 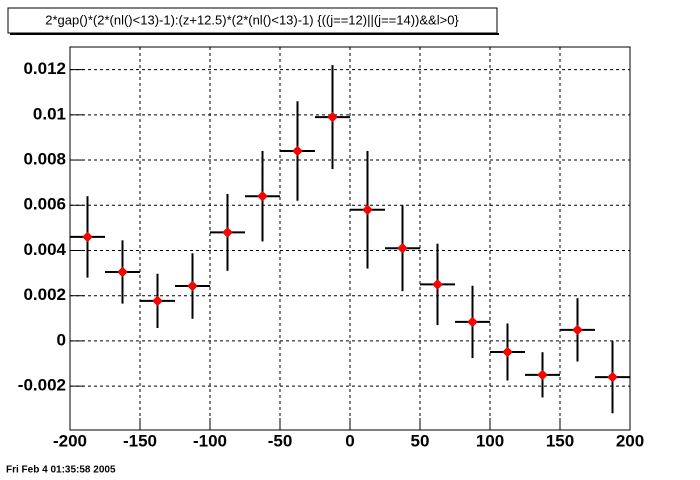 I want to click on y-tick-label: 0.012, so click(x=44, y=68).